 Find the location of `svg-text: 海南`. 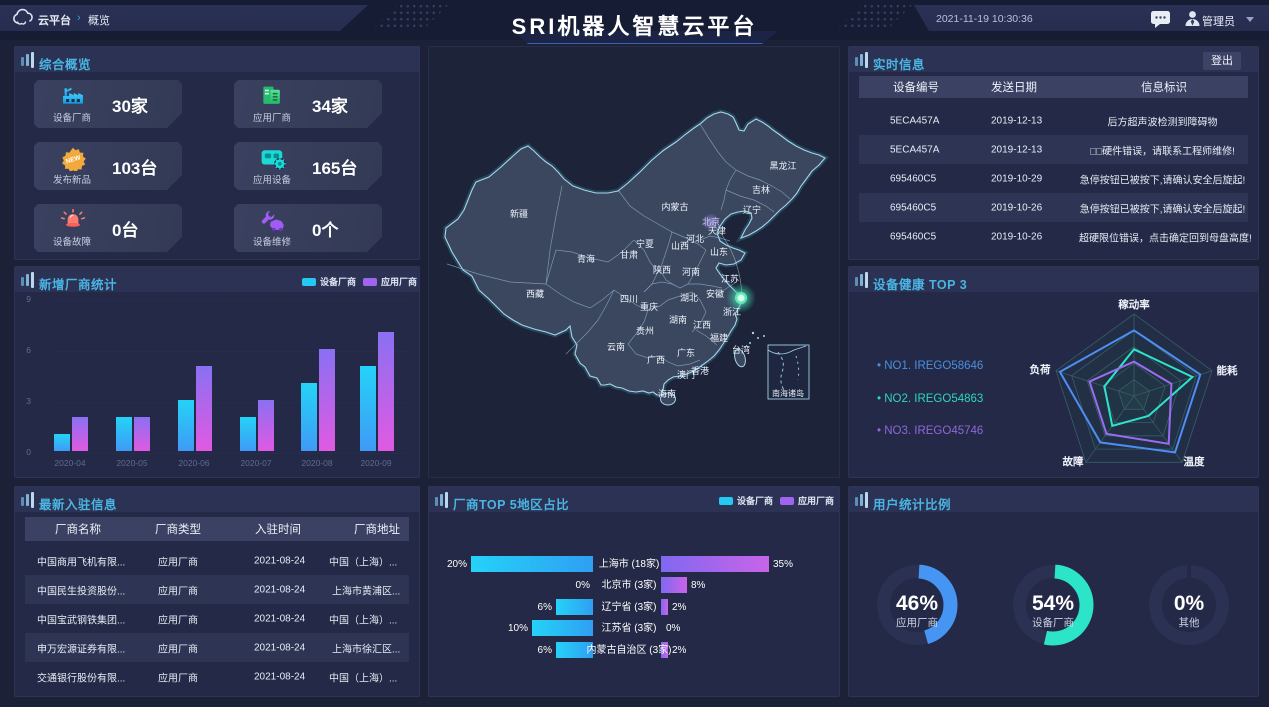

svg-text: 海南 is located at coordinates (667, 393).